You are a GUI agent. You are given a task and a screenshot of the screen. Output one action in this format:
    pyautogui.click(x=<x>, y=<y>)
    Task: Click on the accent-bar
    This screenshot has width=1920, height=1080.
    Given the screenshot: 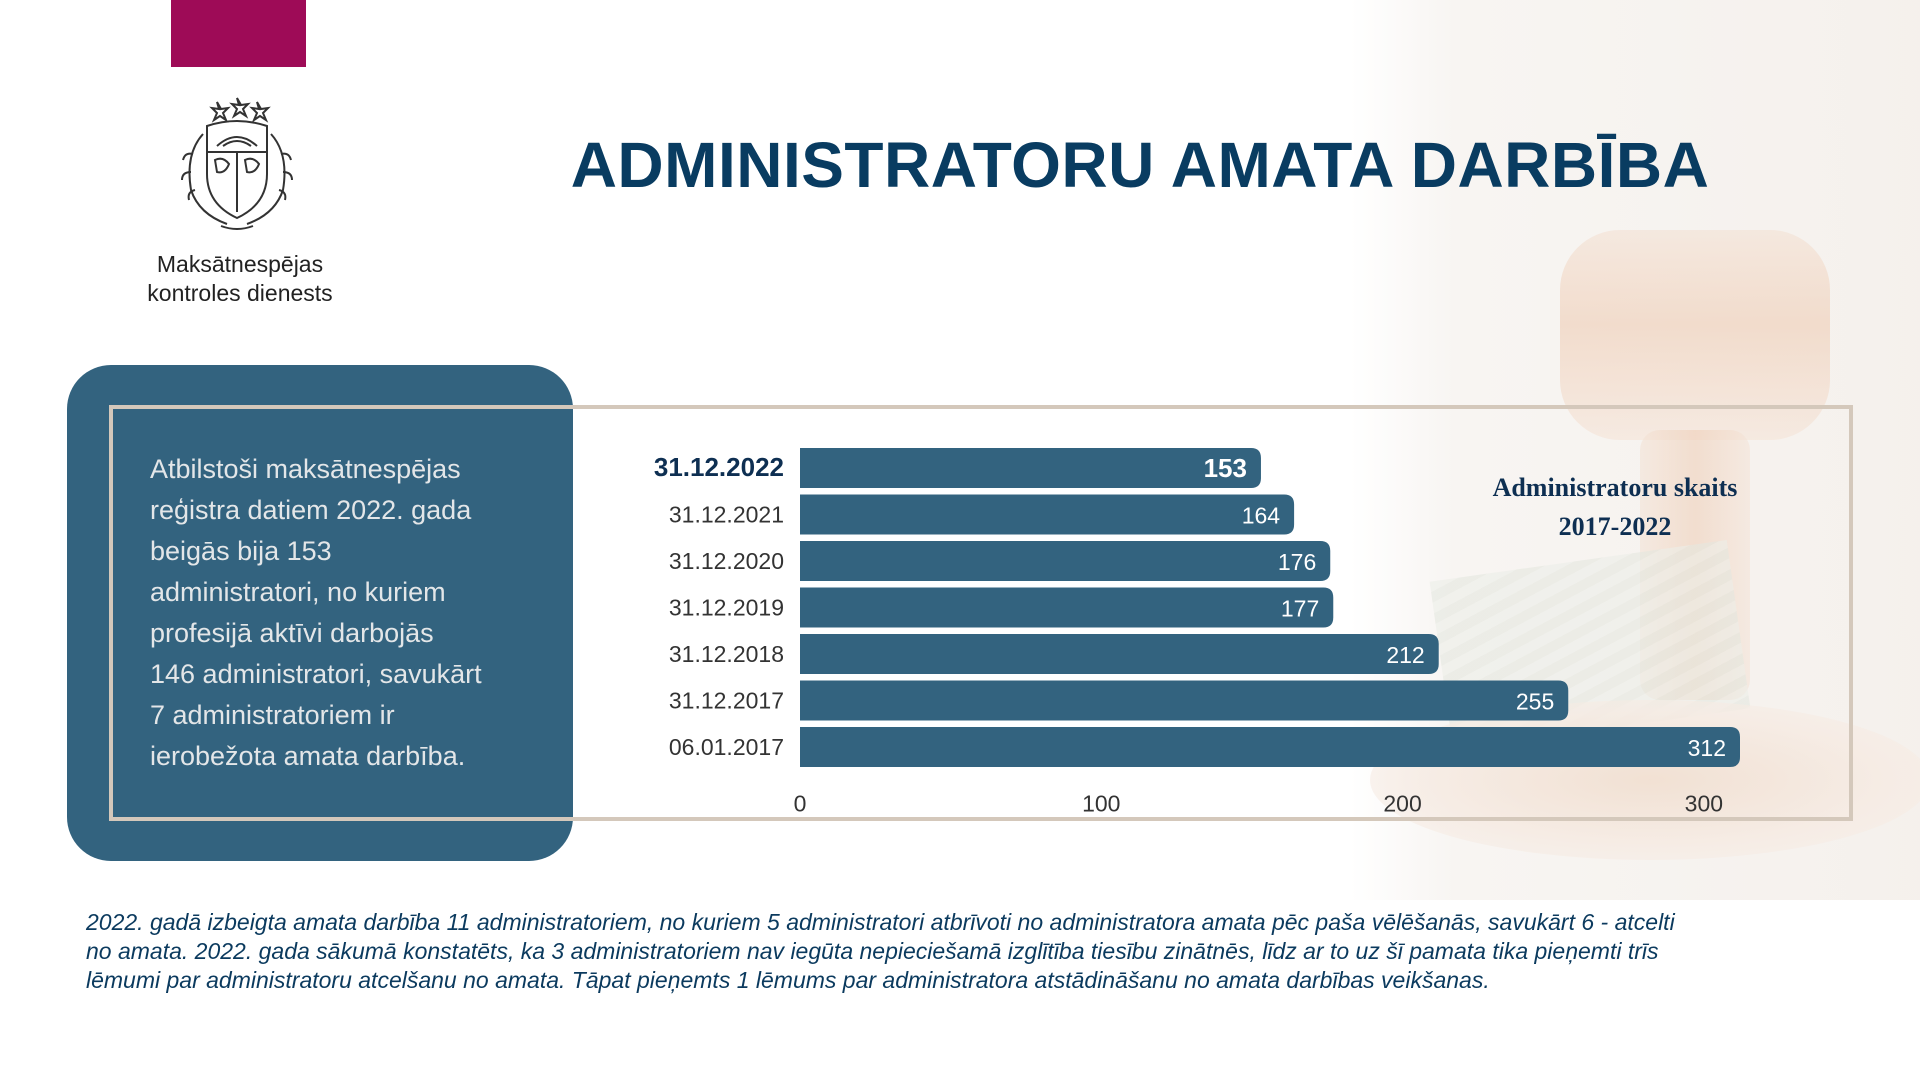 What is the action you would take?
    pyautogui.click(x=238, y=33)
    